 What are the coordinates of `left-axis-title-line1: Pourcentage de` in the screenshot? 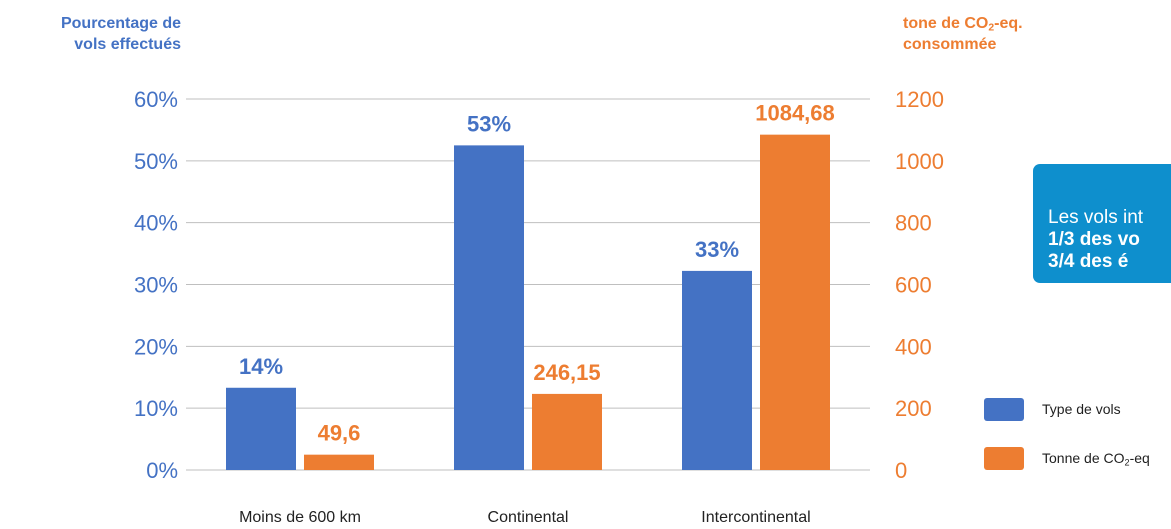 It's located at (120, 23).